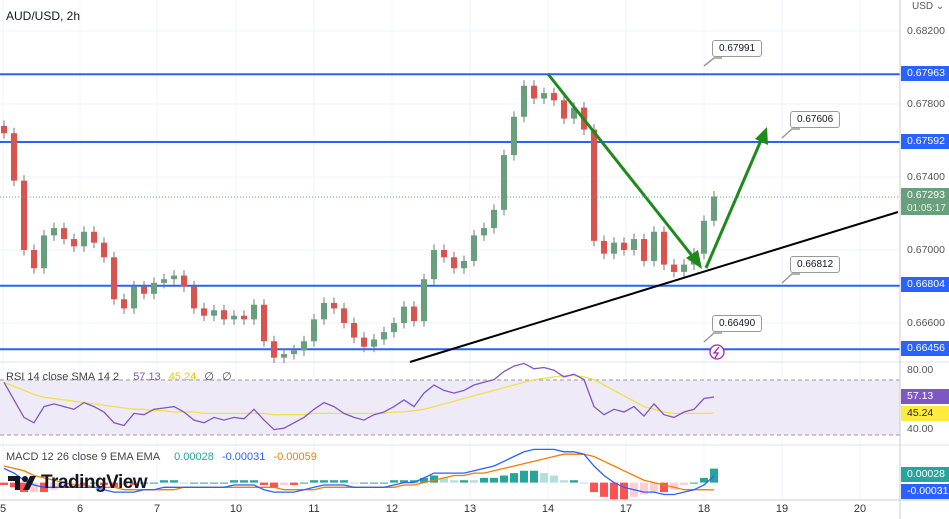 The image size is (949, 519). Describe the element at coordinates (940, 6) in the screenshot. I see `chevron-down-icon: ⌄` at that location.